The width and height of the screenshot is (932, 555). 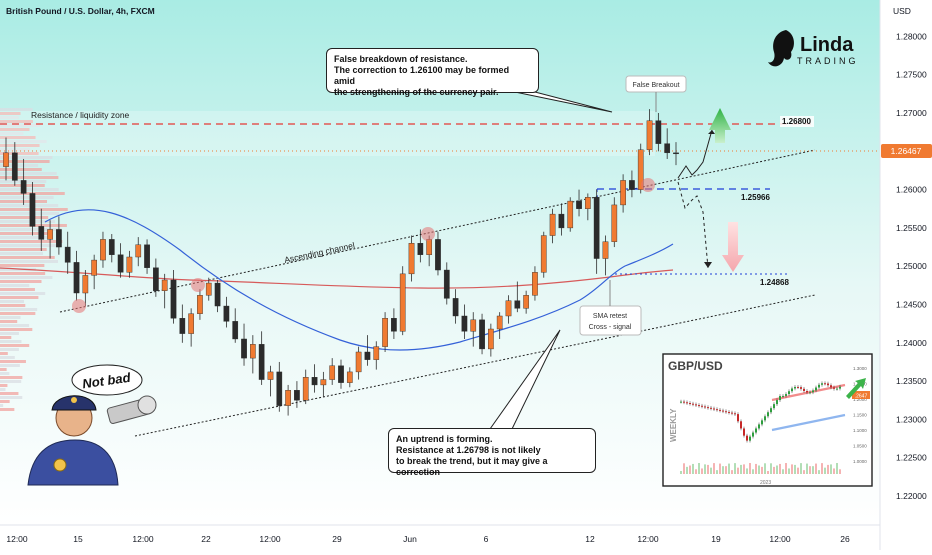 I want to click on callout-line: An uptrend is forming., so click(x=444, y=439).